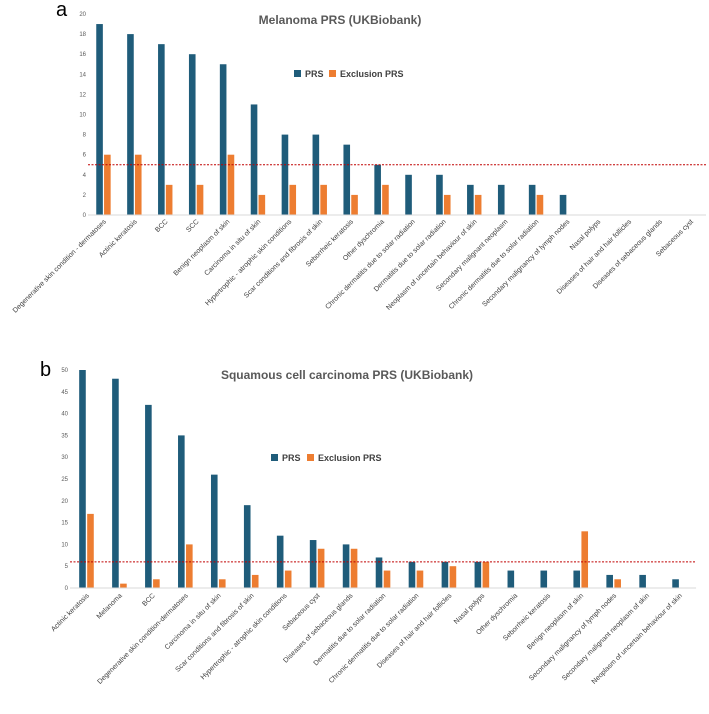 The width and height of the screenshot is (709, 714). I want to click on category-label: Actinic keratosis, so click(70, 612).